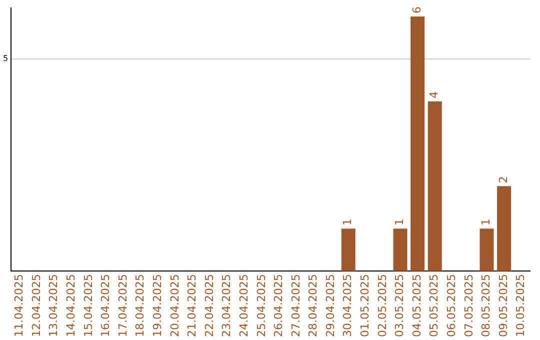 This screenshot has width=540, height=340. What do you see at coordinates (36, 306) in the screenshot?
I see `x-tick-label: 12.04.2025` at bounding box center [36, 306].